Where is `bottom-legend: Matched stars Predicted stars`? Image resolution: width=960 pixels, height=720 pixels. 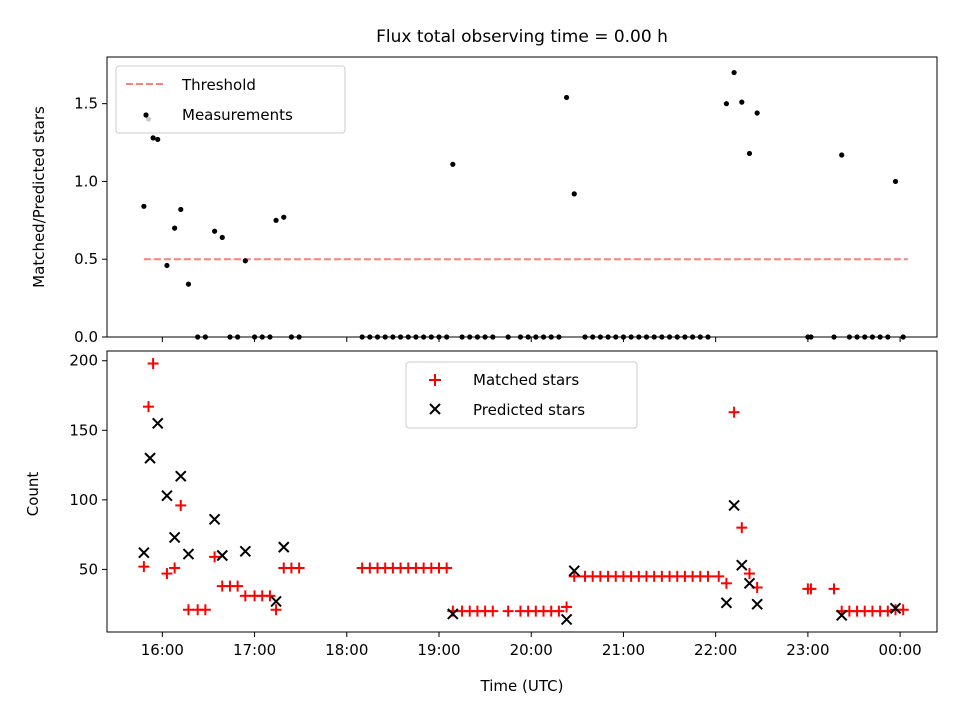 bottom-legend: Matched stars Predicted stars is located at coordinates (521, 395).